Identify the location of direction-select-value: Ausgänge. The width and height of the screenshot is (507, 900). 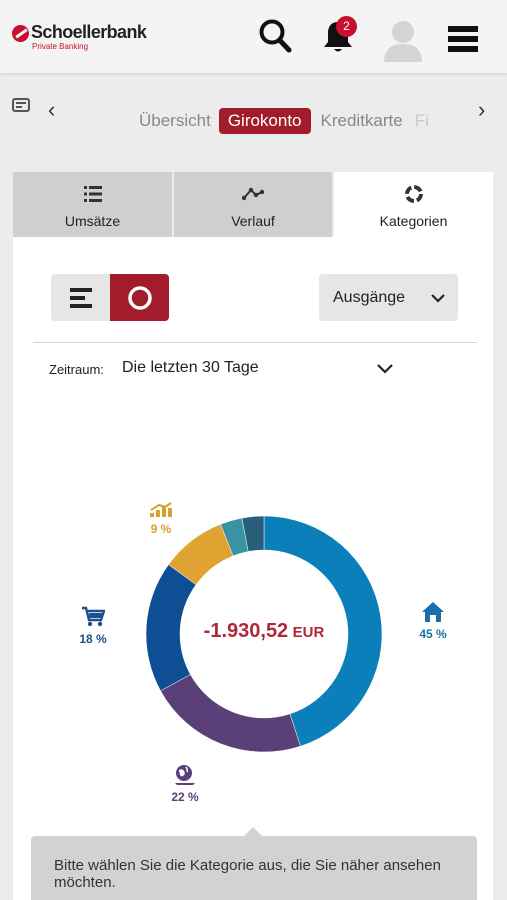
(369, 297).